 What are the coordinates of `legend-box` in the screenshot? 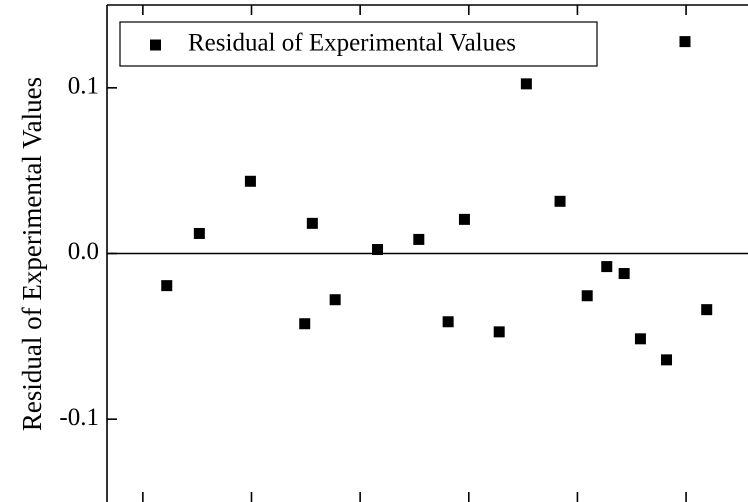 It's located at (358, 44).